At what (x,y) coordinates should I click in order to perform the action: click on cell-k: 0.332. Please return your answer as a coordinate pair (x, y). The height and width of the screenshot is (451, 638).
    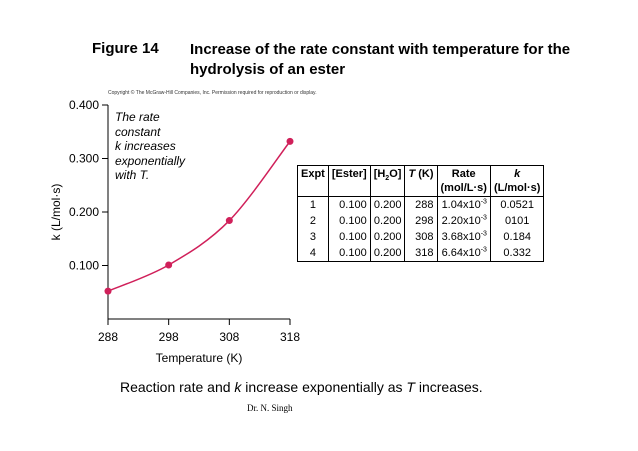
    Looking at the image, I should click on (516, 253).